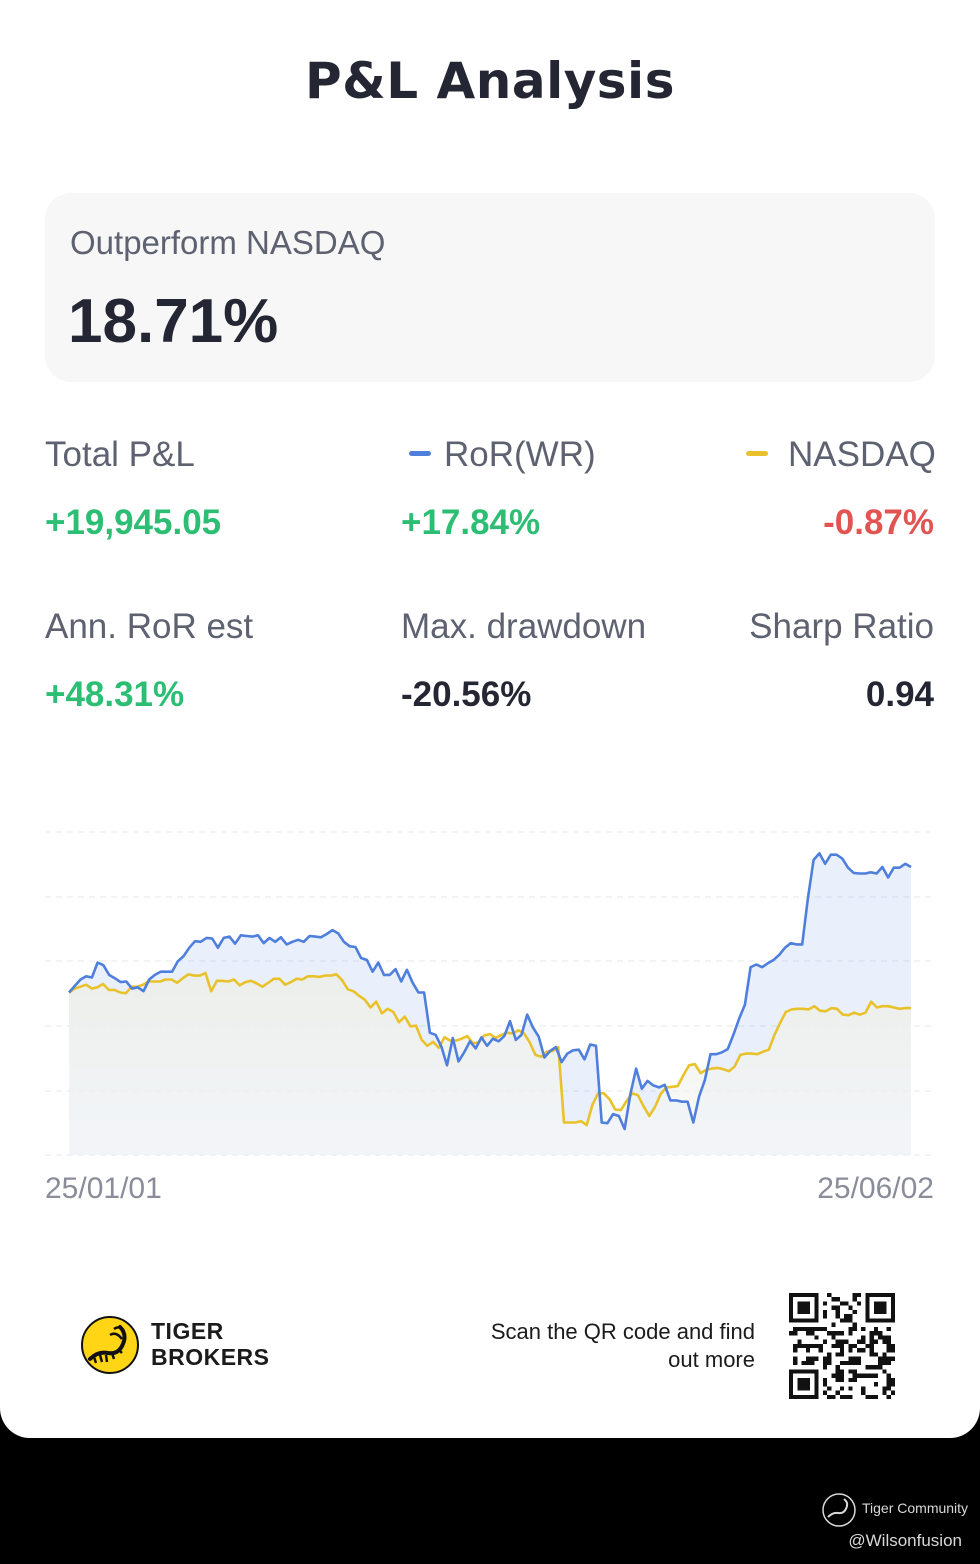  Describe the element at coordinates (905, 1540) in the screenshot. I see `watermark-username: @Wilsonfusion` at that location.